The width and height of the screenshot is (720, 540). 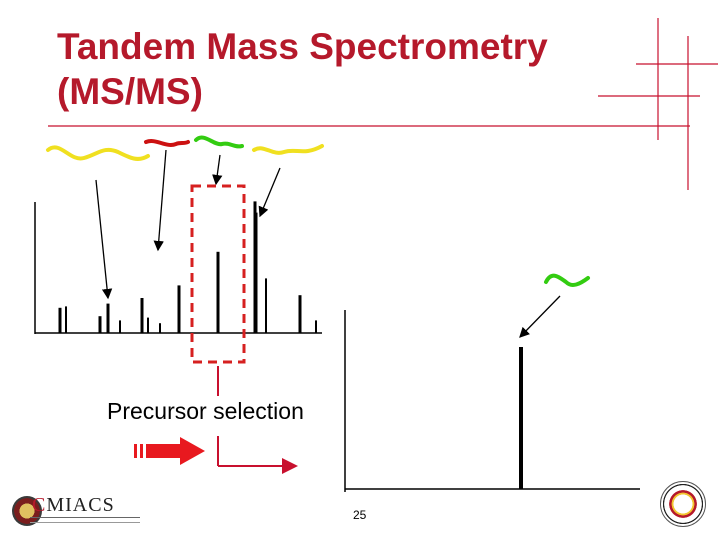 What do you see at coordinates (205, 411) in the screenshot?
I see `precursor-selection-label: Precursor selection` at bounding box center [205, 411].